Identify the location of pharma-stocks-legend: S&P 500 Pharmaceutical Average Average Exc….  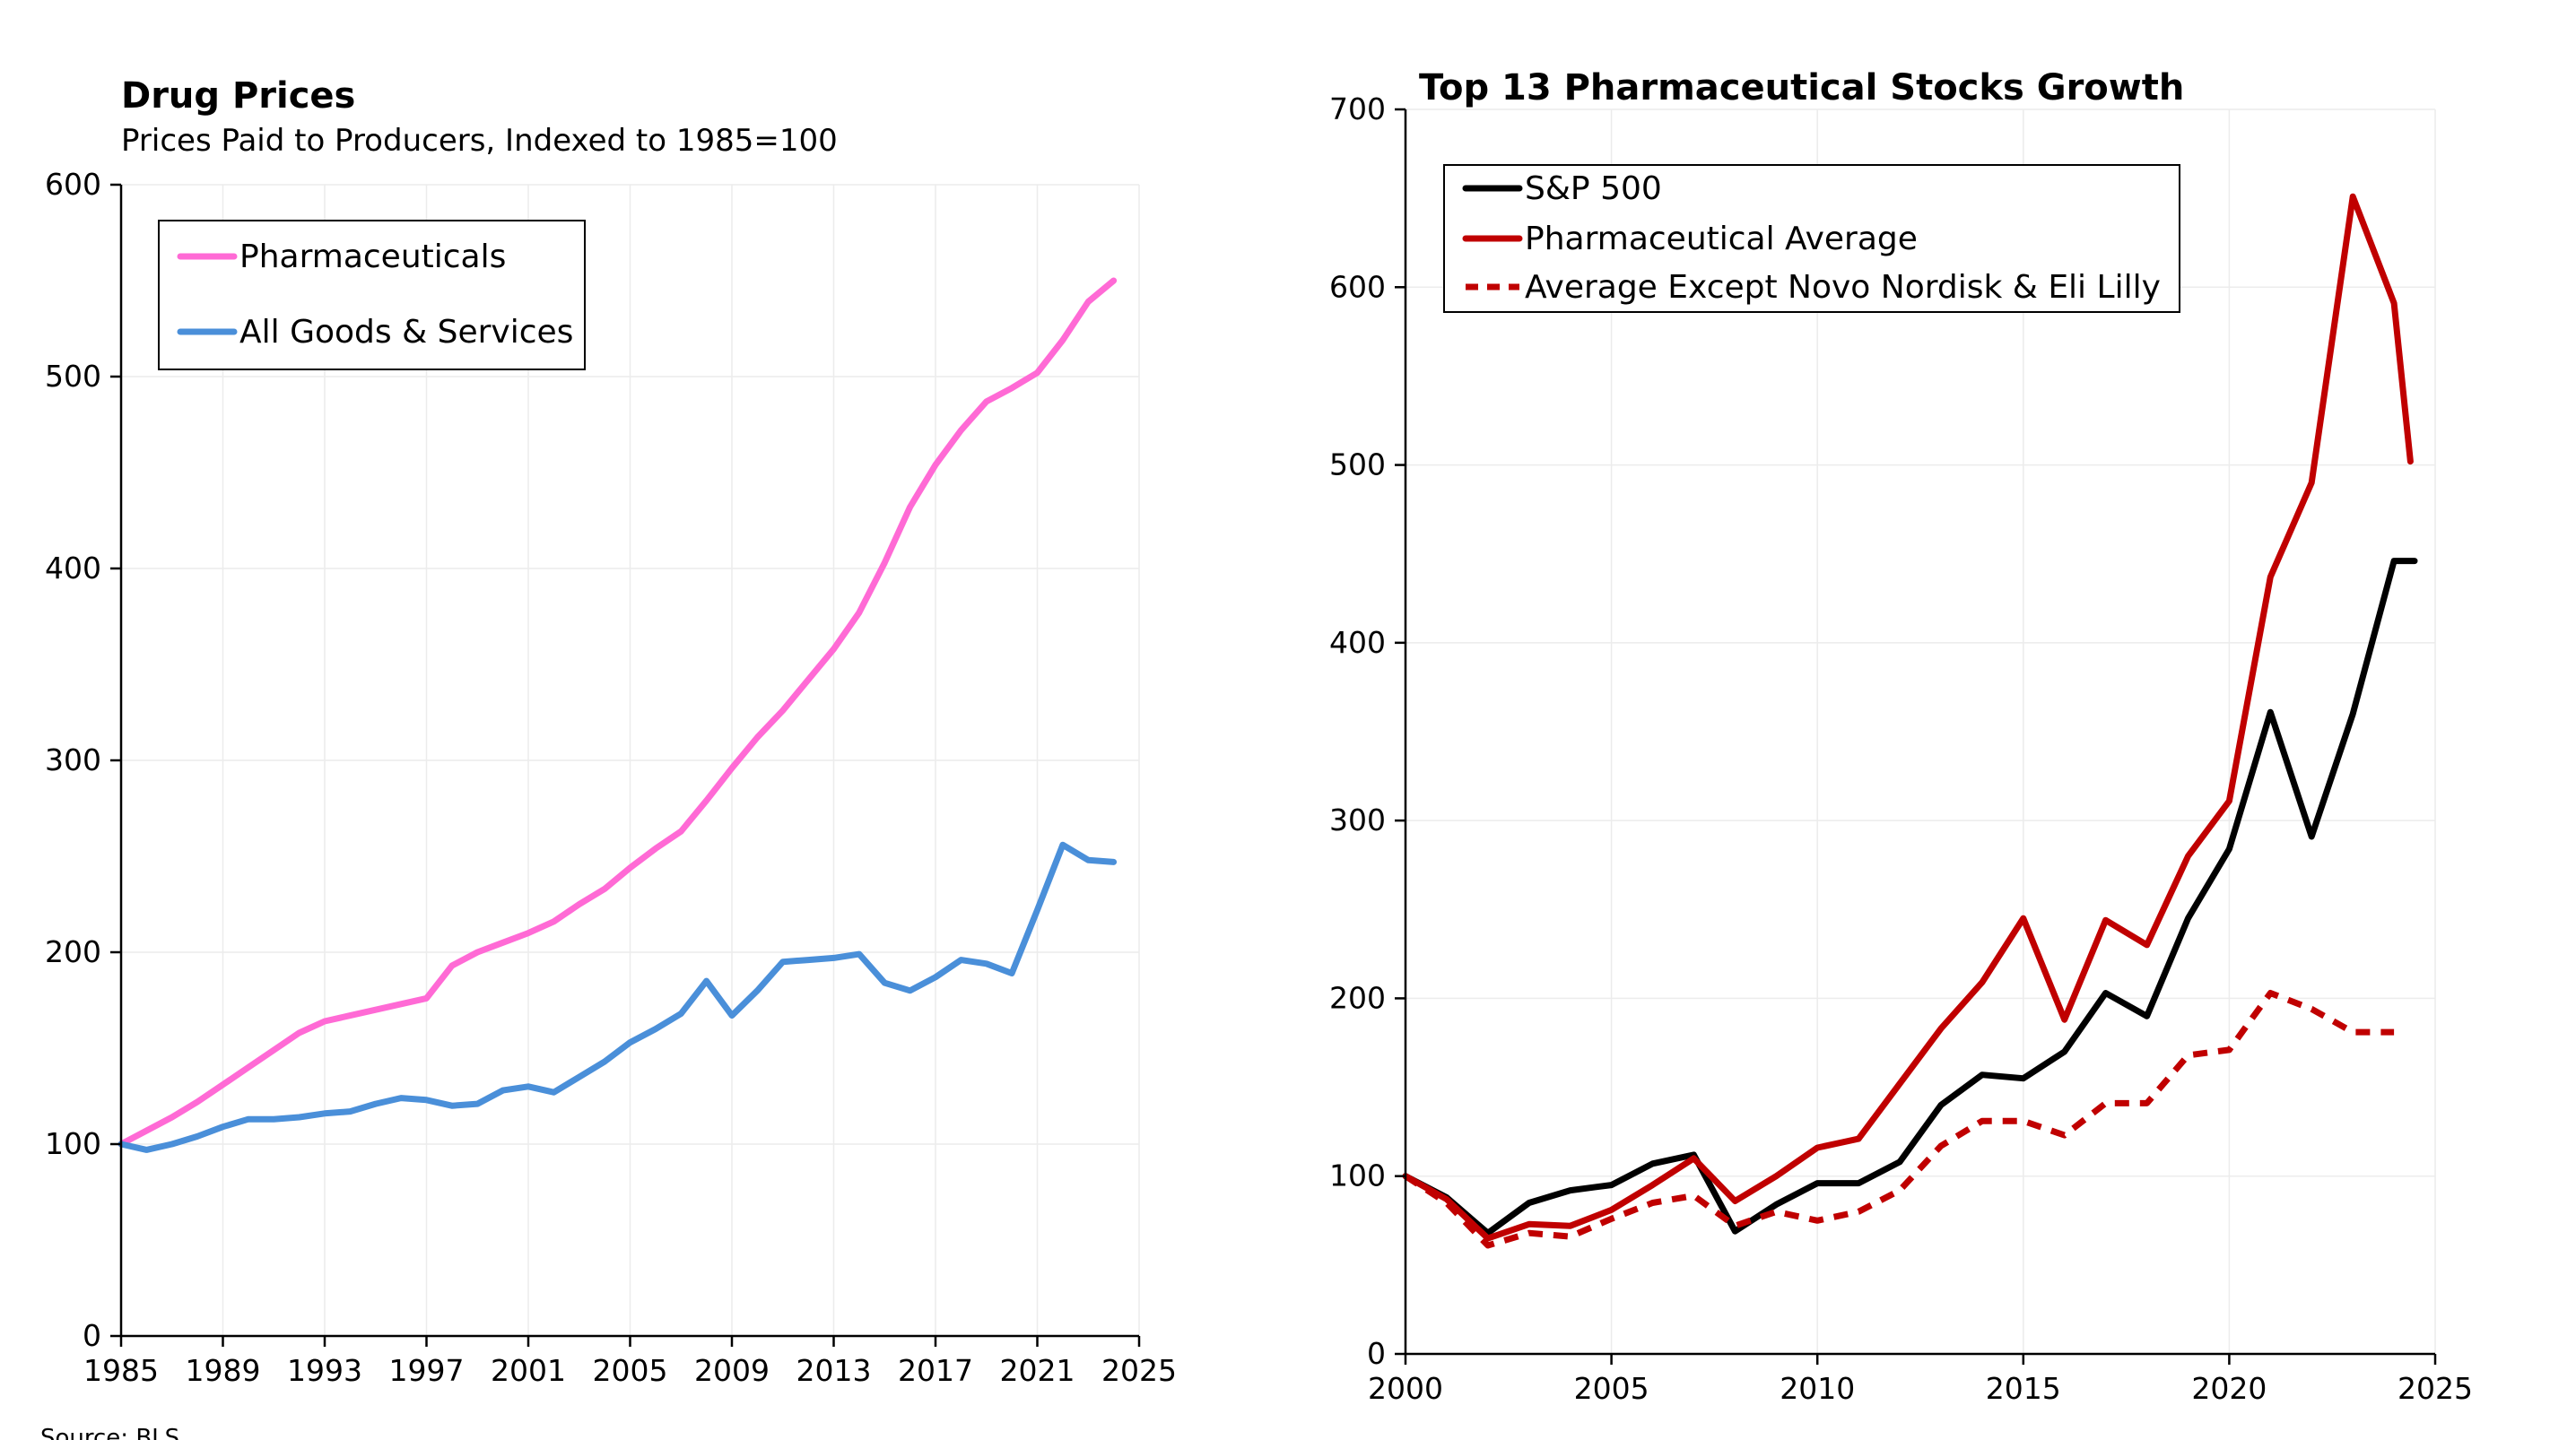
(1811, 239).